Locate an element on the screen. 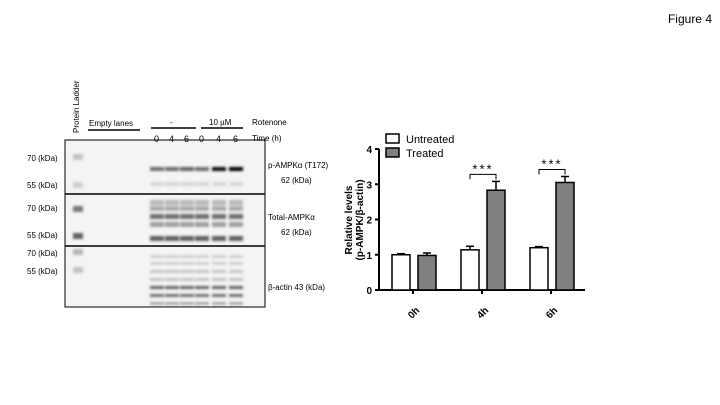 The width and height of the screenshot is (720, 405). panel-size-total-ampk: 62 (kDa) is located at coordinates (296, 232).